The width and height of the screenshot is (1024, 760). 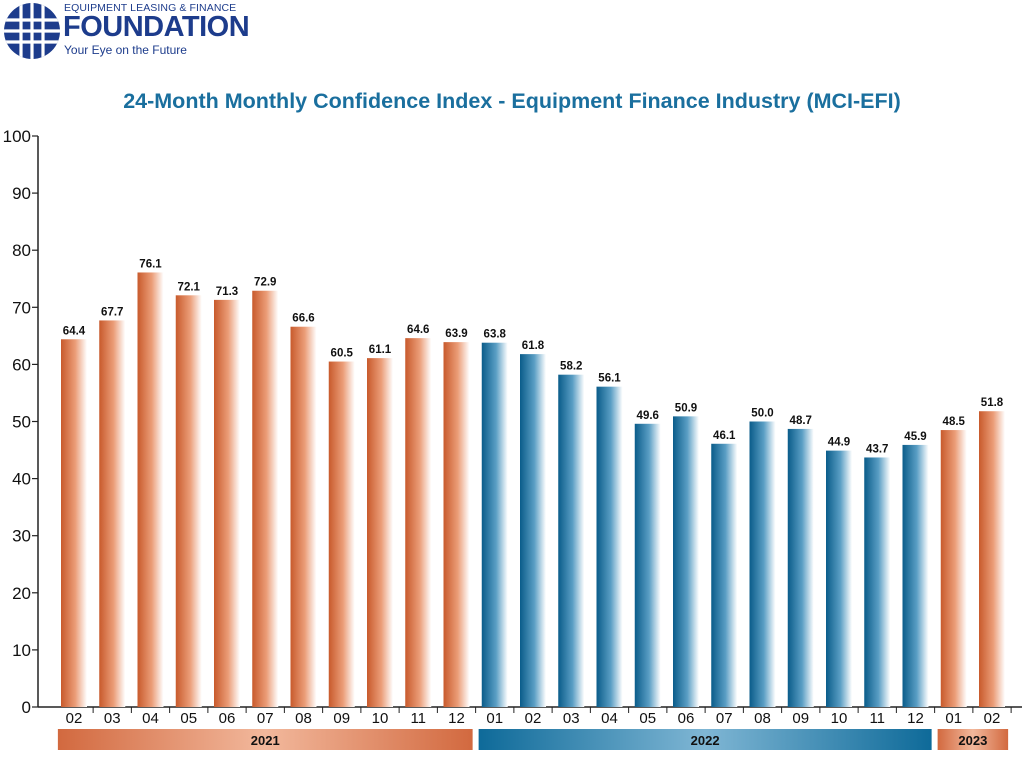 I want to click on y-tick-label: 80, so click(x=21, y=250).